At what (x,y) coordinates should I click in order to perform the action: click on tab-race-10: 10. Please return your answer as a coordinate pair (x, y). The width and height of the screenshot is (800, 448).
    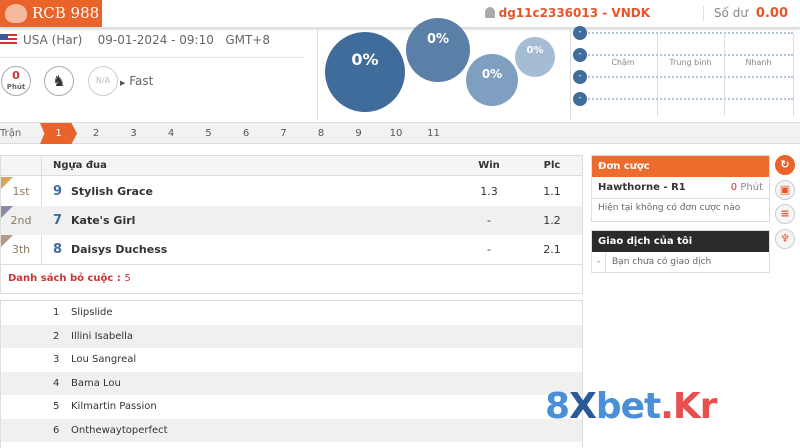
    Looking at the image, I should click on (396, 133).